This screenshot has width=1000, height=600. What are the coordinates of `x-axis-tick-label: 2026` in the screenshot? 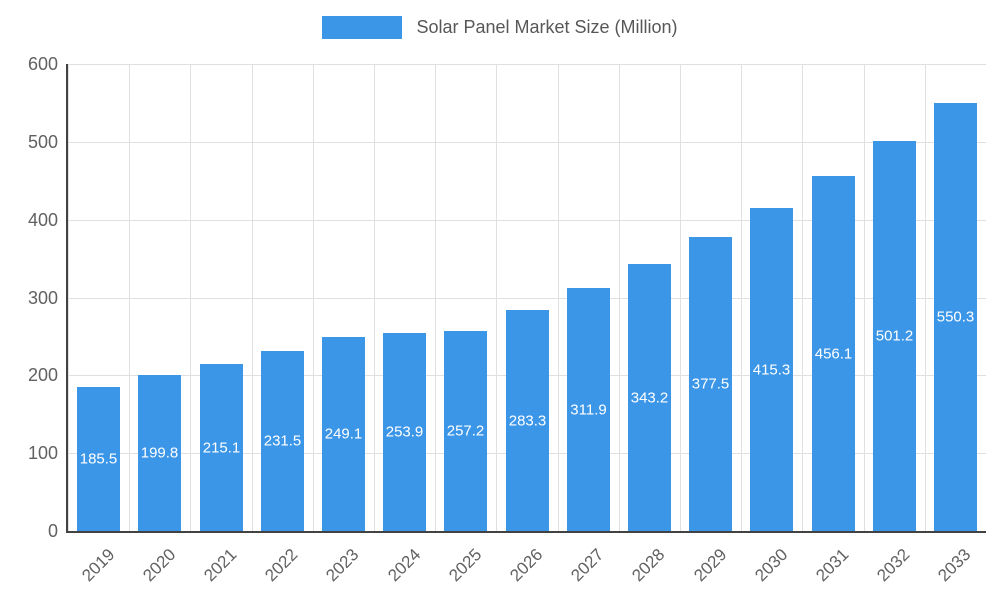 It's located at (526, 565).